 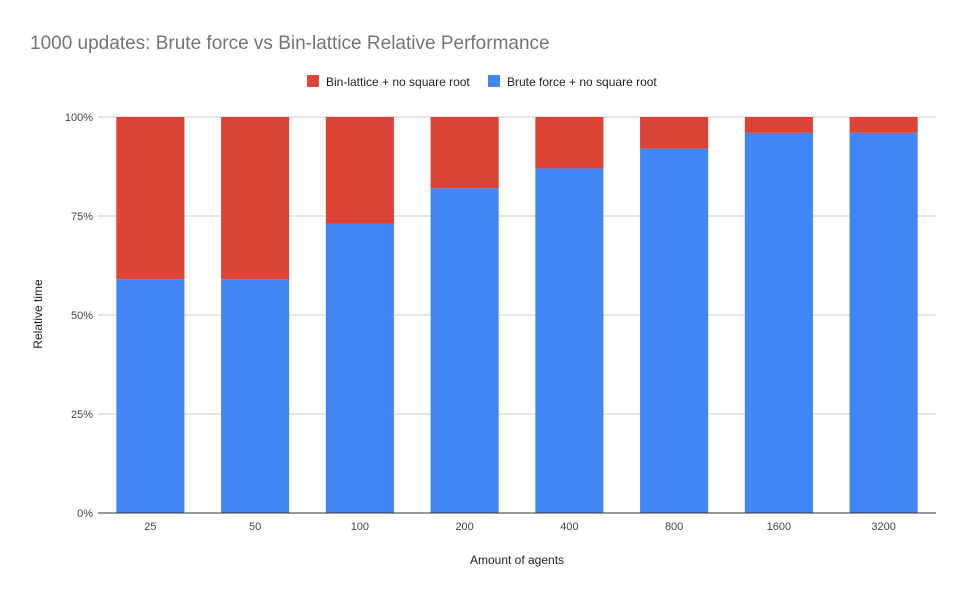 I want to click on y-tick-label: 0%, so click(x=85, y=514).